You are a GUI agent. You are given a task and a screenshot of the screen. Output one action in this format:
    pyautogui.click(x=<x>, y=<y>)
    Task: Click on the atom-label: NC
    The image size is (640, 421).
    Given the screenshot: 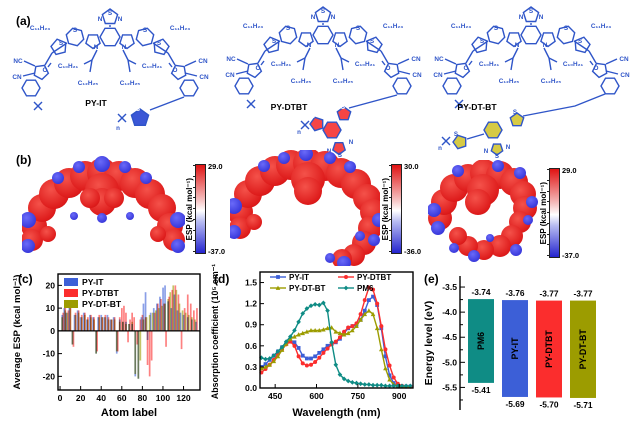 What is the action you would take?
    pyautogui.click(x=18, y=61)
    